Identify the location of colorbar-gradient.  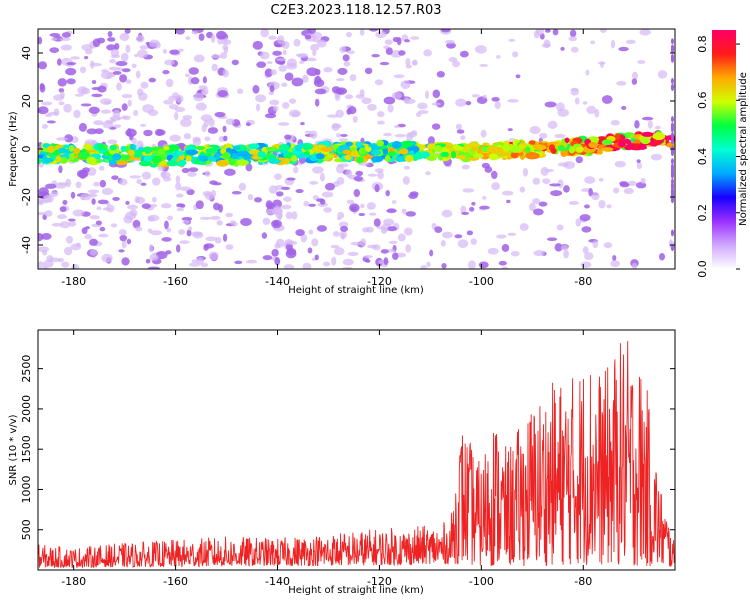
(724, 149).